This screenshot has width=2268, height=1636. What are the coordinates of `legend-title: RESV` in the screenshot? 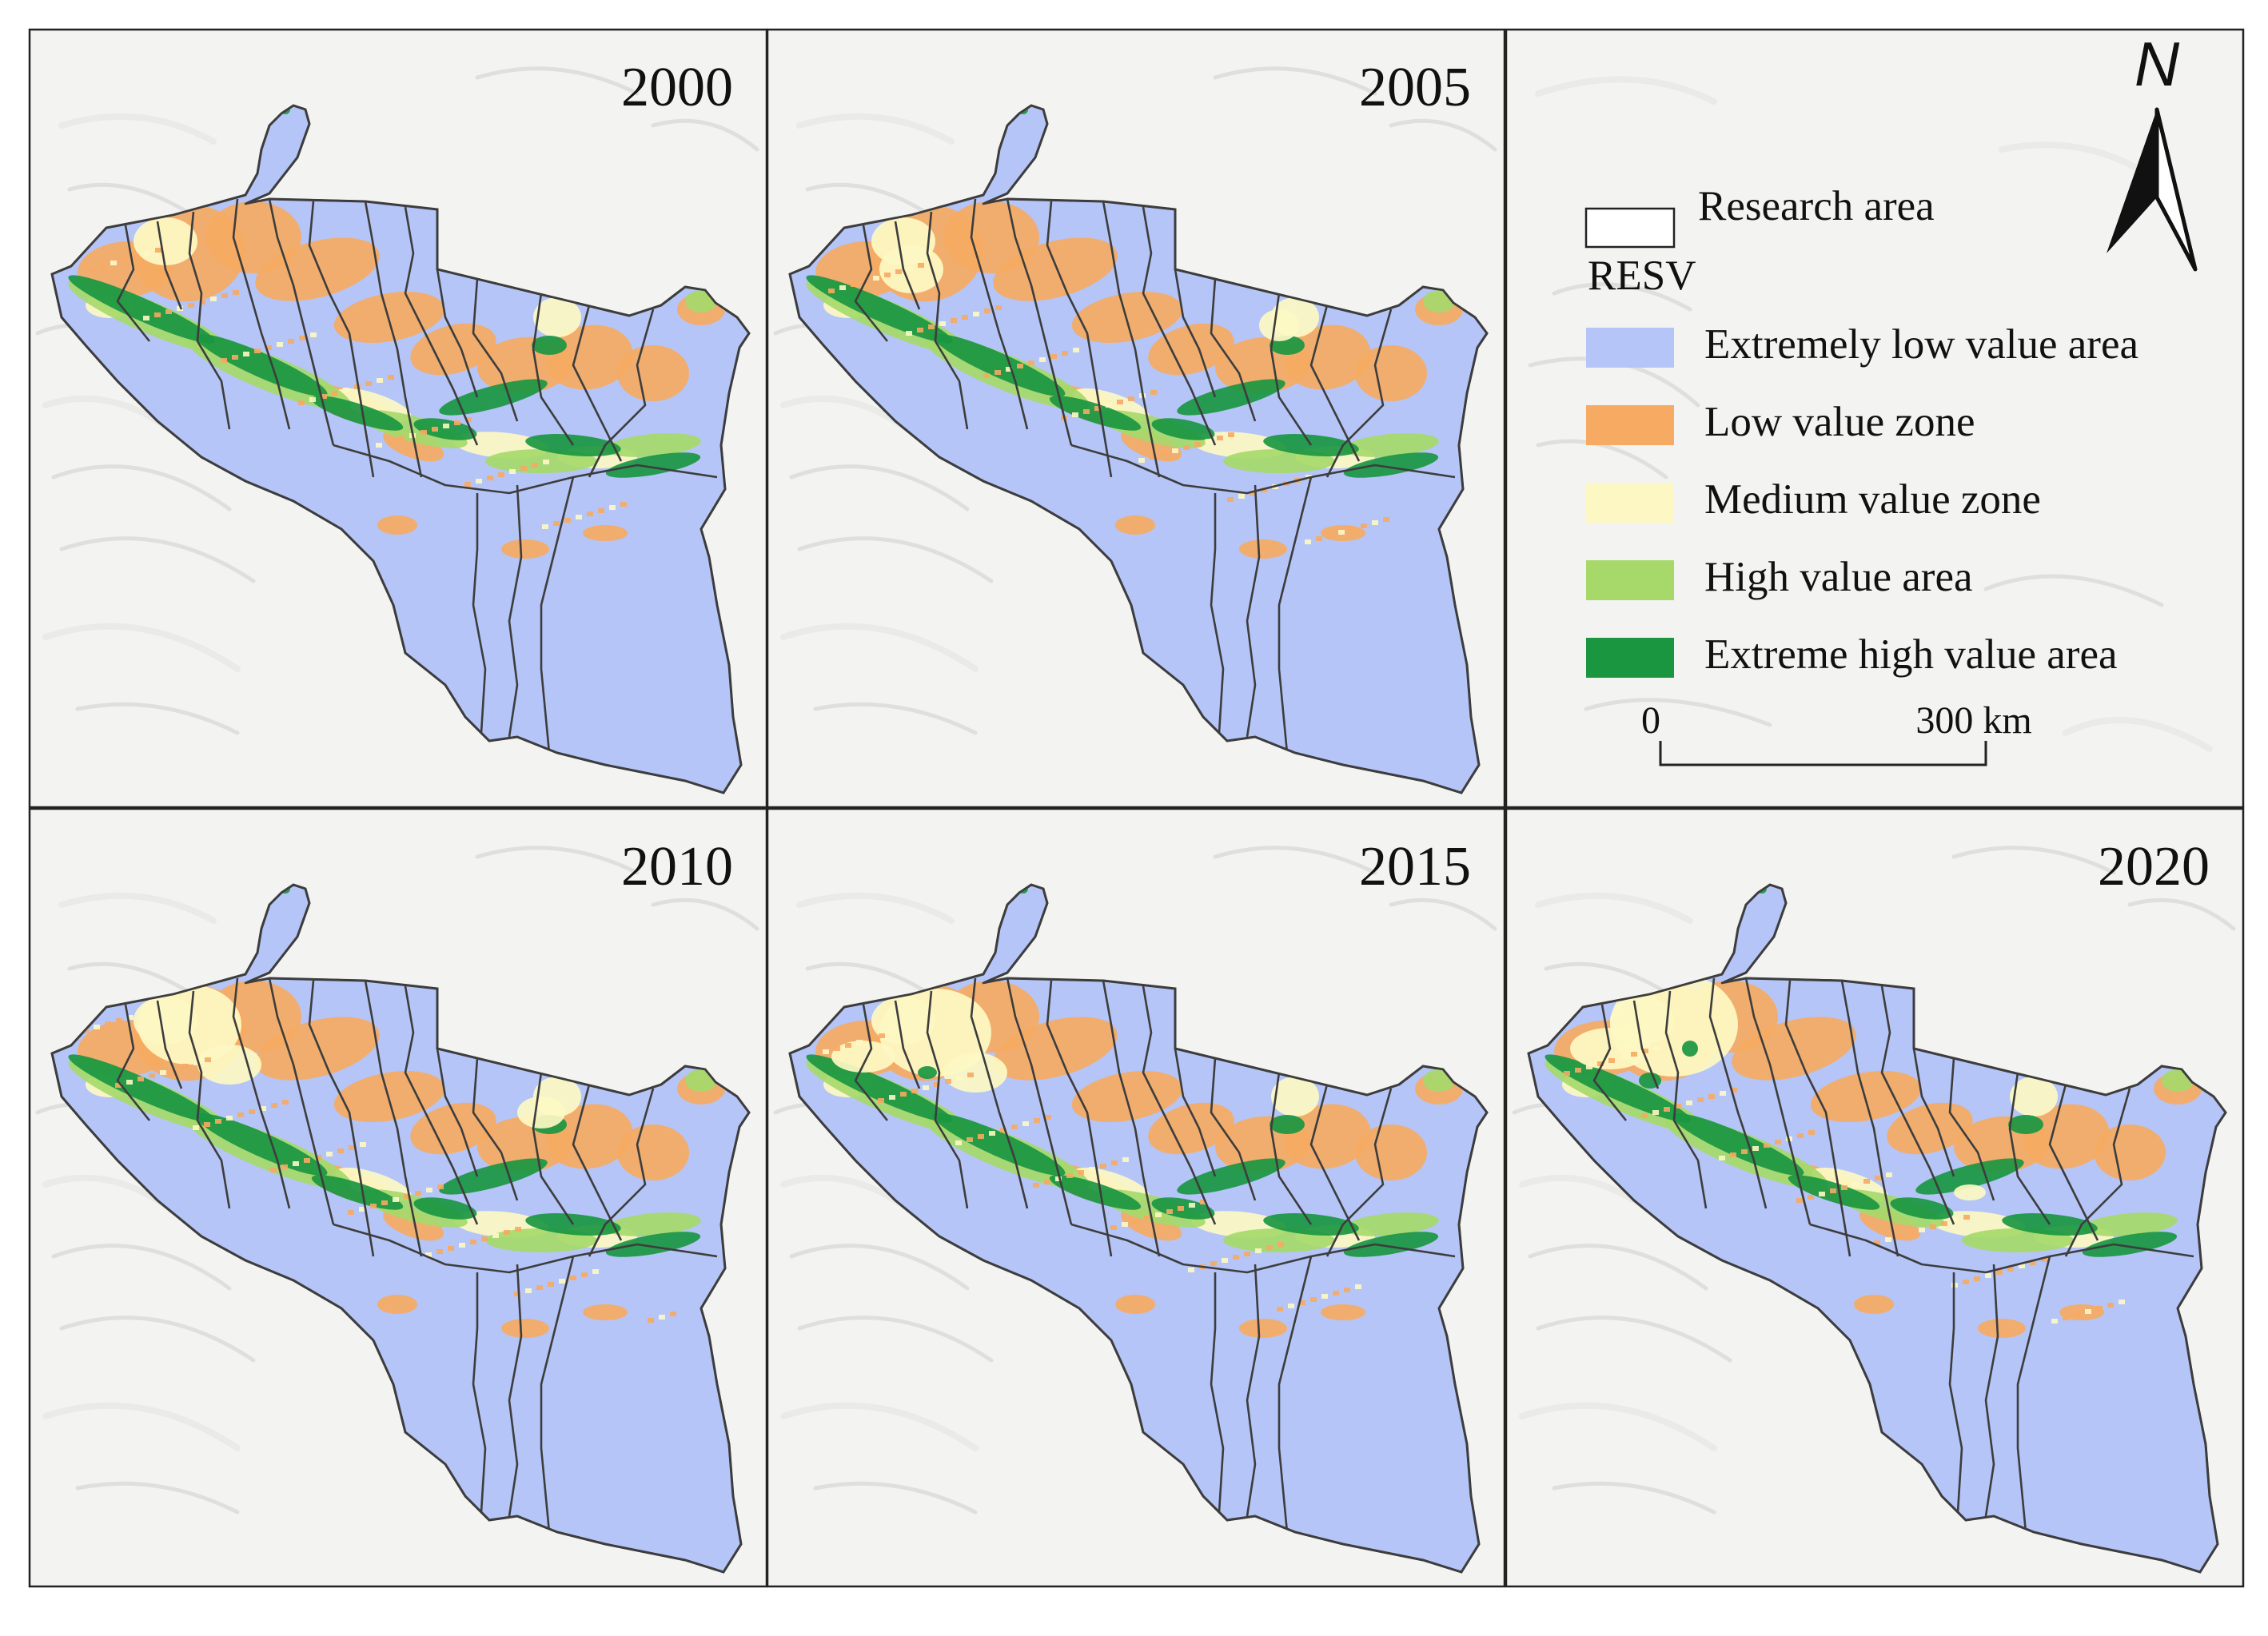 It's located at (1642, 276).